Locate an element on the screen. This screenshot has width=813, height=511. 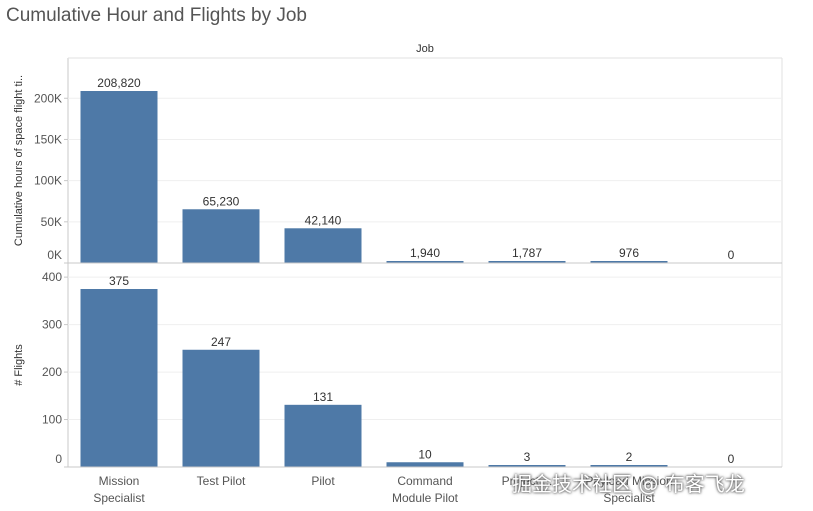
data-label: 1,787 is located at coordinates (527, 253).